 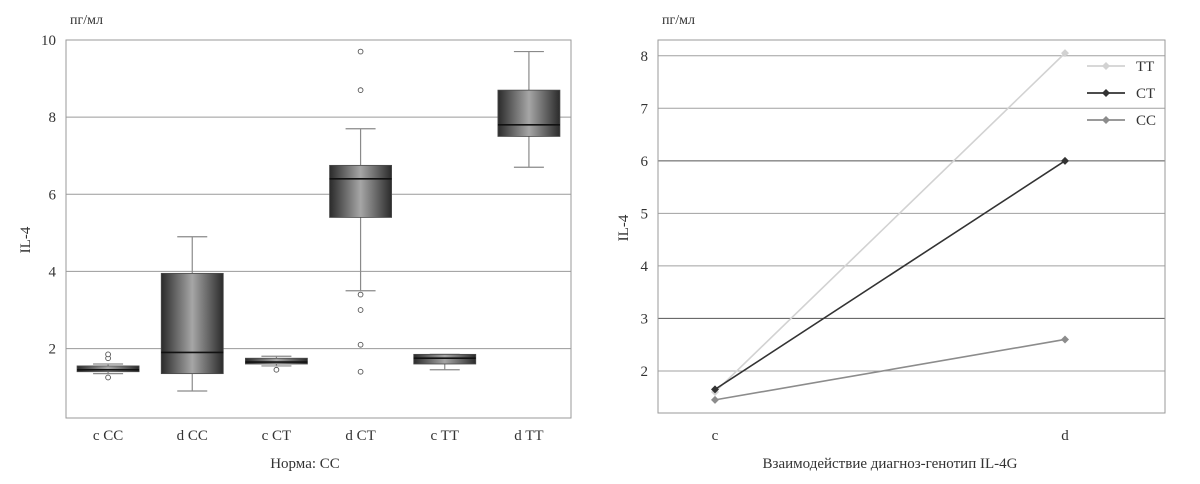 I want to click on box-d-ct, so click(x=360, y=211).